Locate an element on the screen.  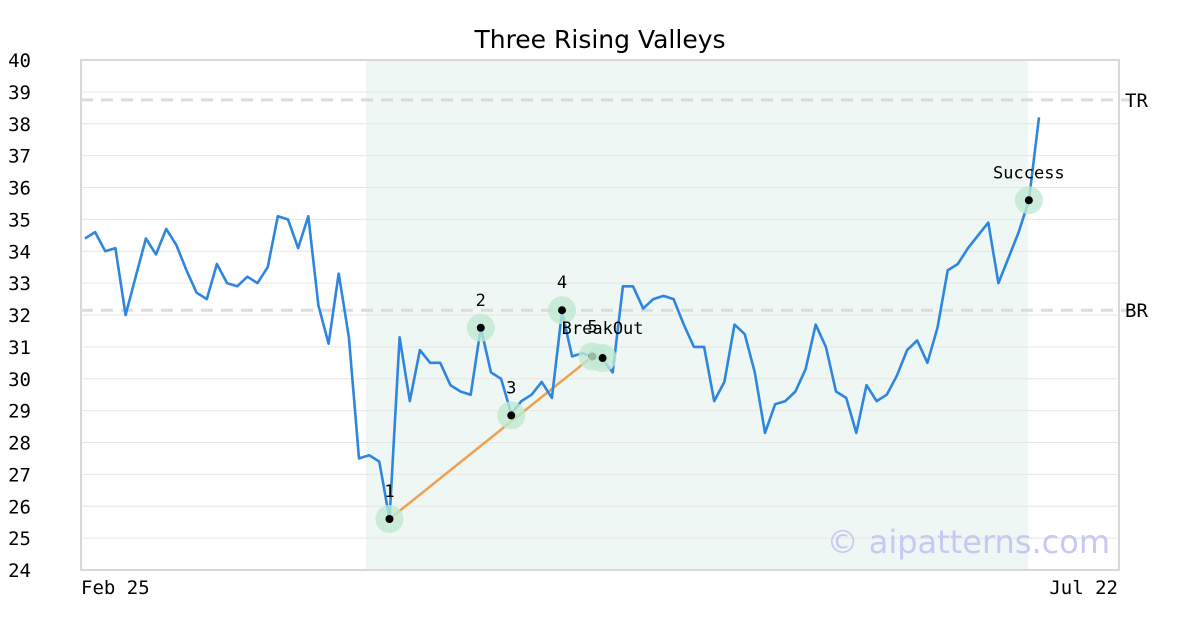
point-label: 3 is located at coordinates (511, 388).